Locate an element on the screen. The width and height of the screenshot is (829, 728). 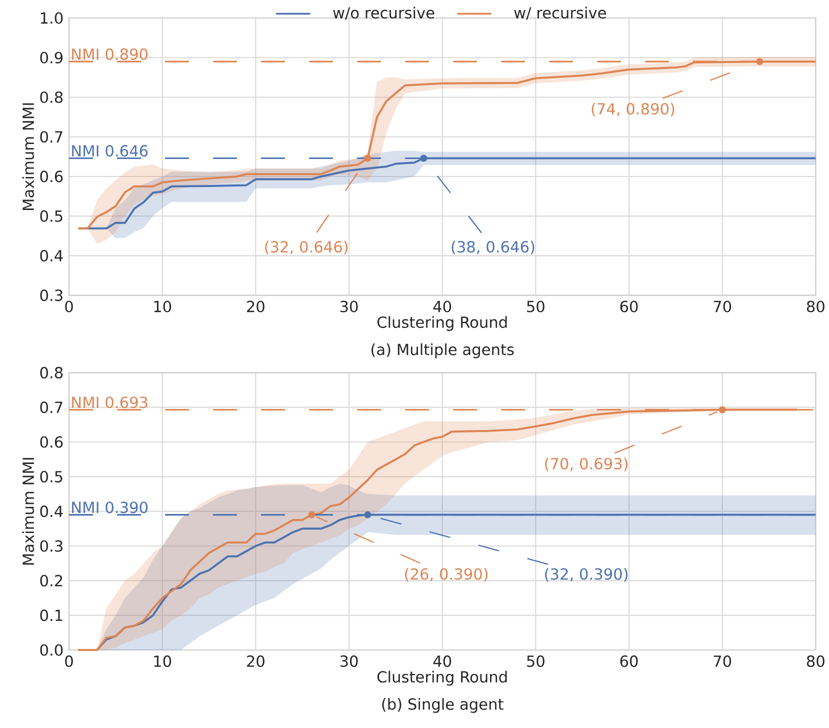
ref-line-label: NMI 0.390 is located at coordinates (110, 508).